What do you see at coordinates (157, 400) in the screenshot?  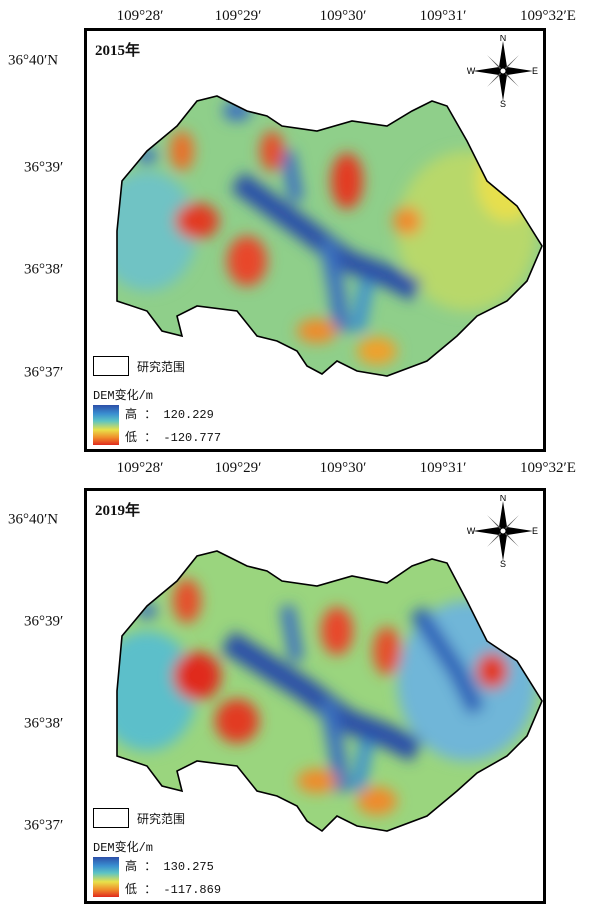 I see `legend: 研究范围 DEM变化/m 高 ： 120.229 低 ： -120.777` at bounding box center [157, 400].